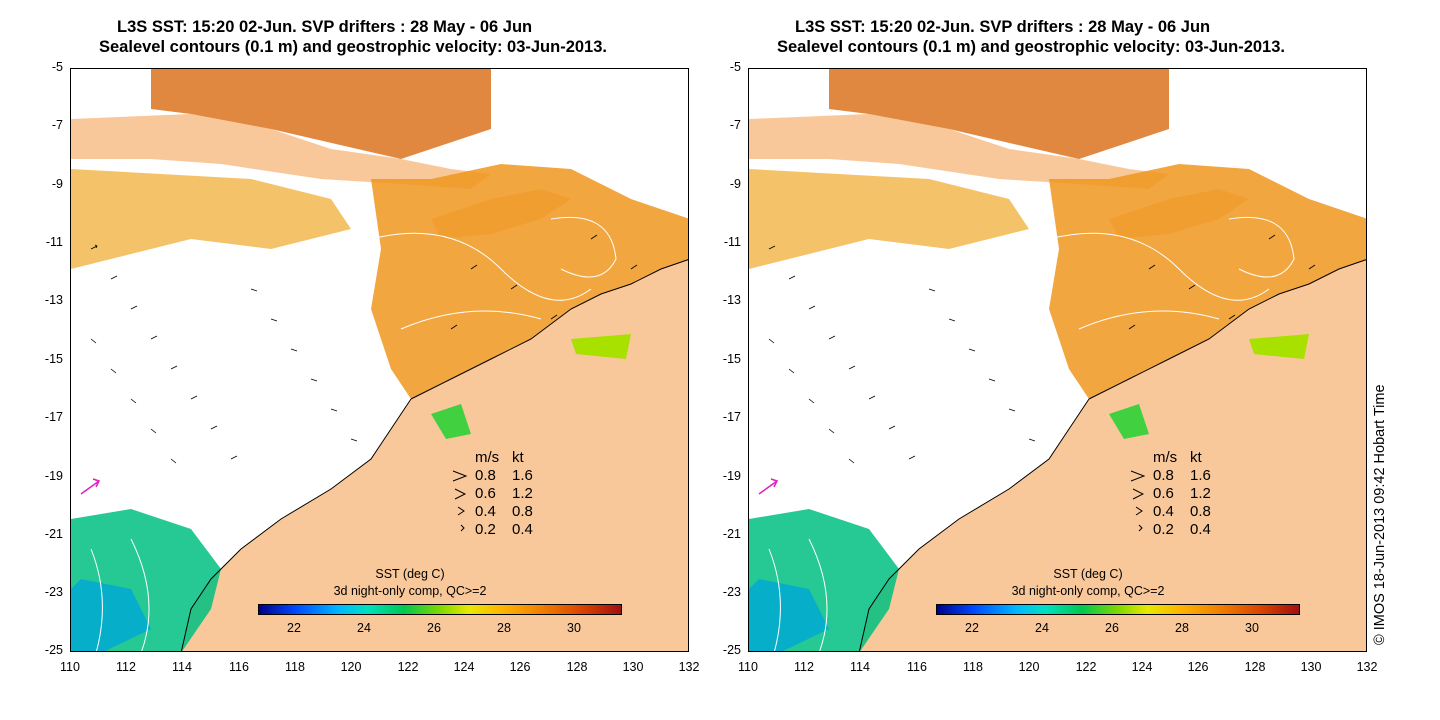  I want to click on drifter-arrowhead, so click(96, 483).